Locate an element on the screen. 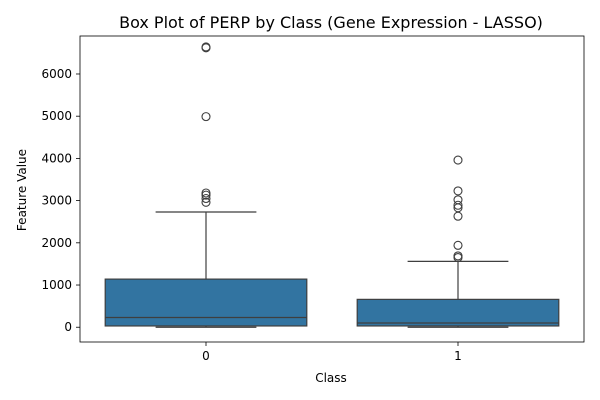  x-tick-label: 1 is located at coordinates (458, 356).